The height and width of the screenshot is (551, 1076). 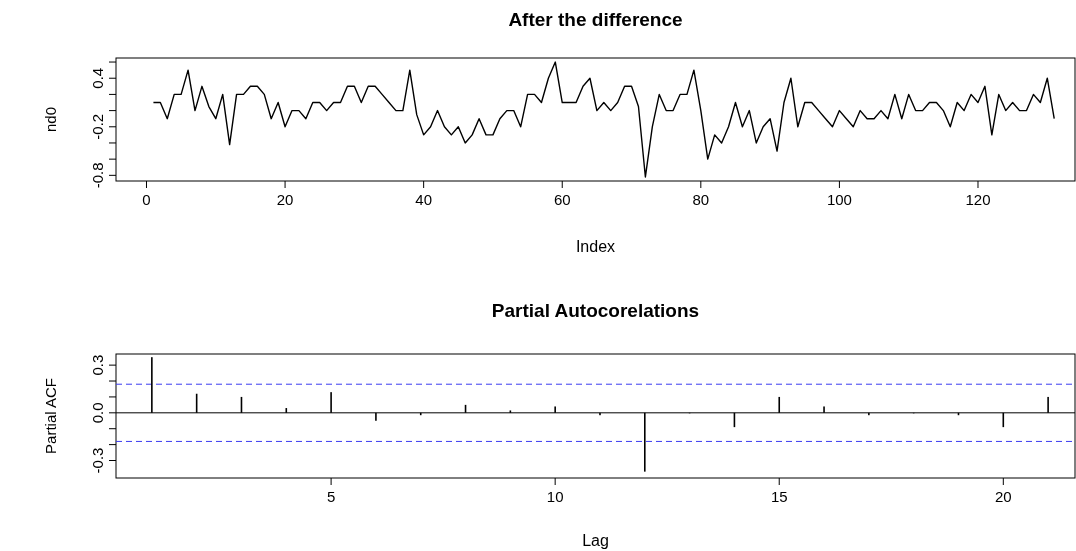 What do you see at coordinates (97, 413) in the screenshot?
I see `y-tick-label: 0.0` at bounding box center [97, 413].